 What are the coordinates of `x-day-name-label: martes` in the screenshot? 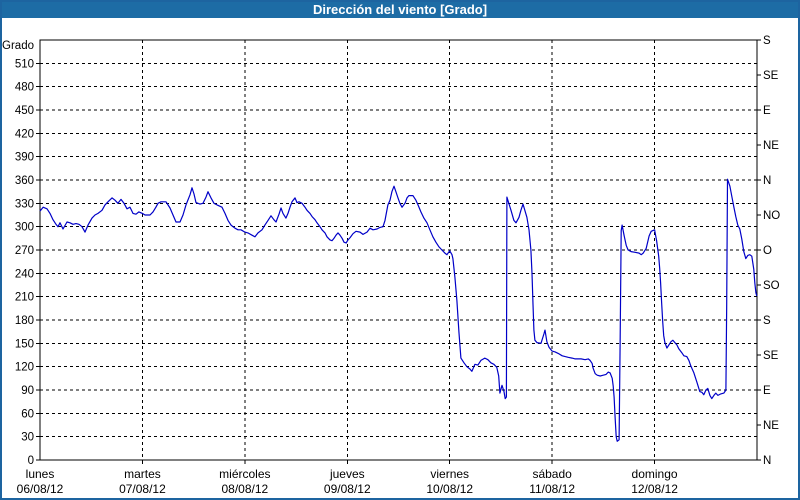 It's located at (142, 474).